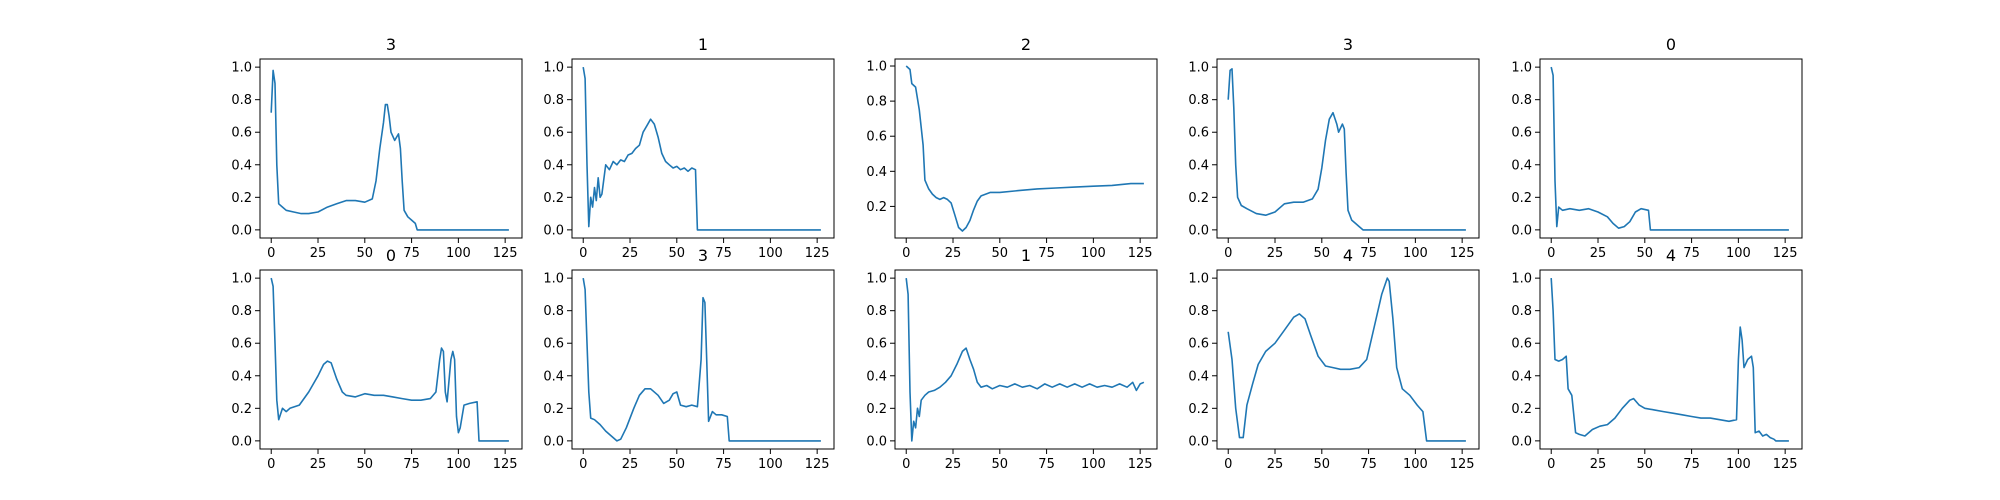  I want to click on subplot-6: 0 0 25 50 75 100 125 0.0 0.2 0.4 0.6 0.8 1.0, so click(377, 359).